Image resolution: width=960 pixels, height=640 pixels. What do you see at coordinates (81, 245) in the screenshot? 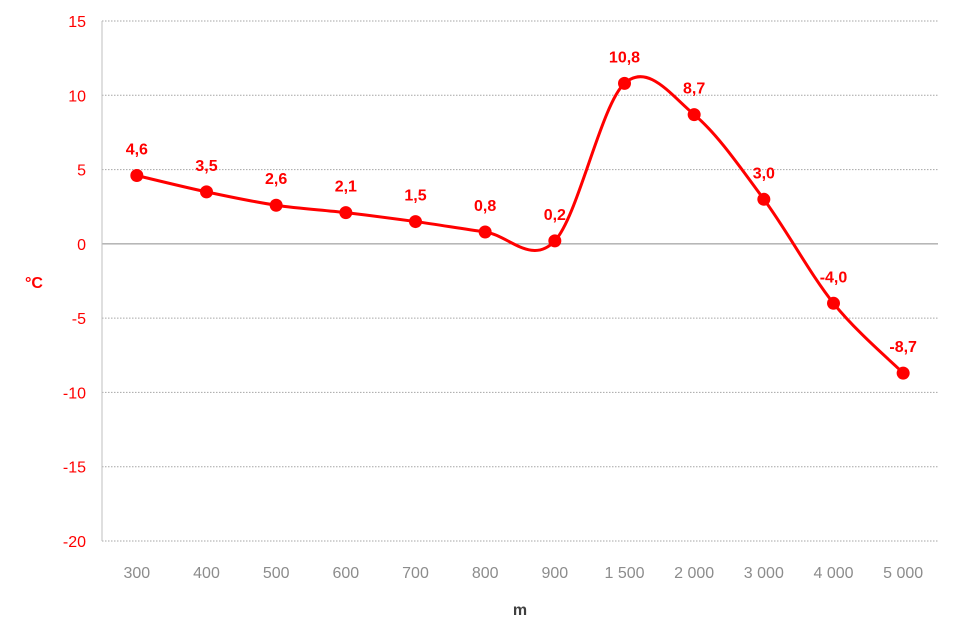
I see `y-tick-label: 0` at bounding box center [81, 245].